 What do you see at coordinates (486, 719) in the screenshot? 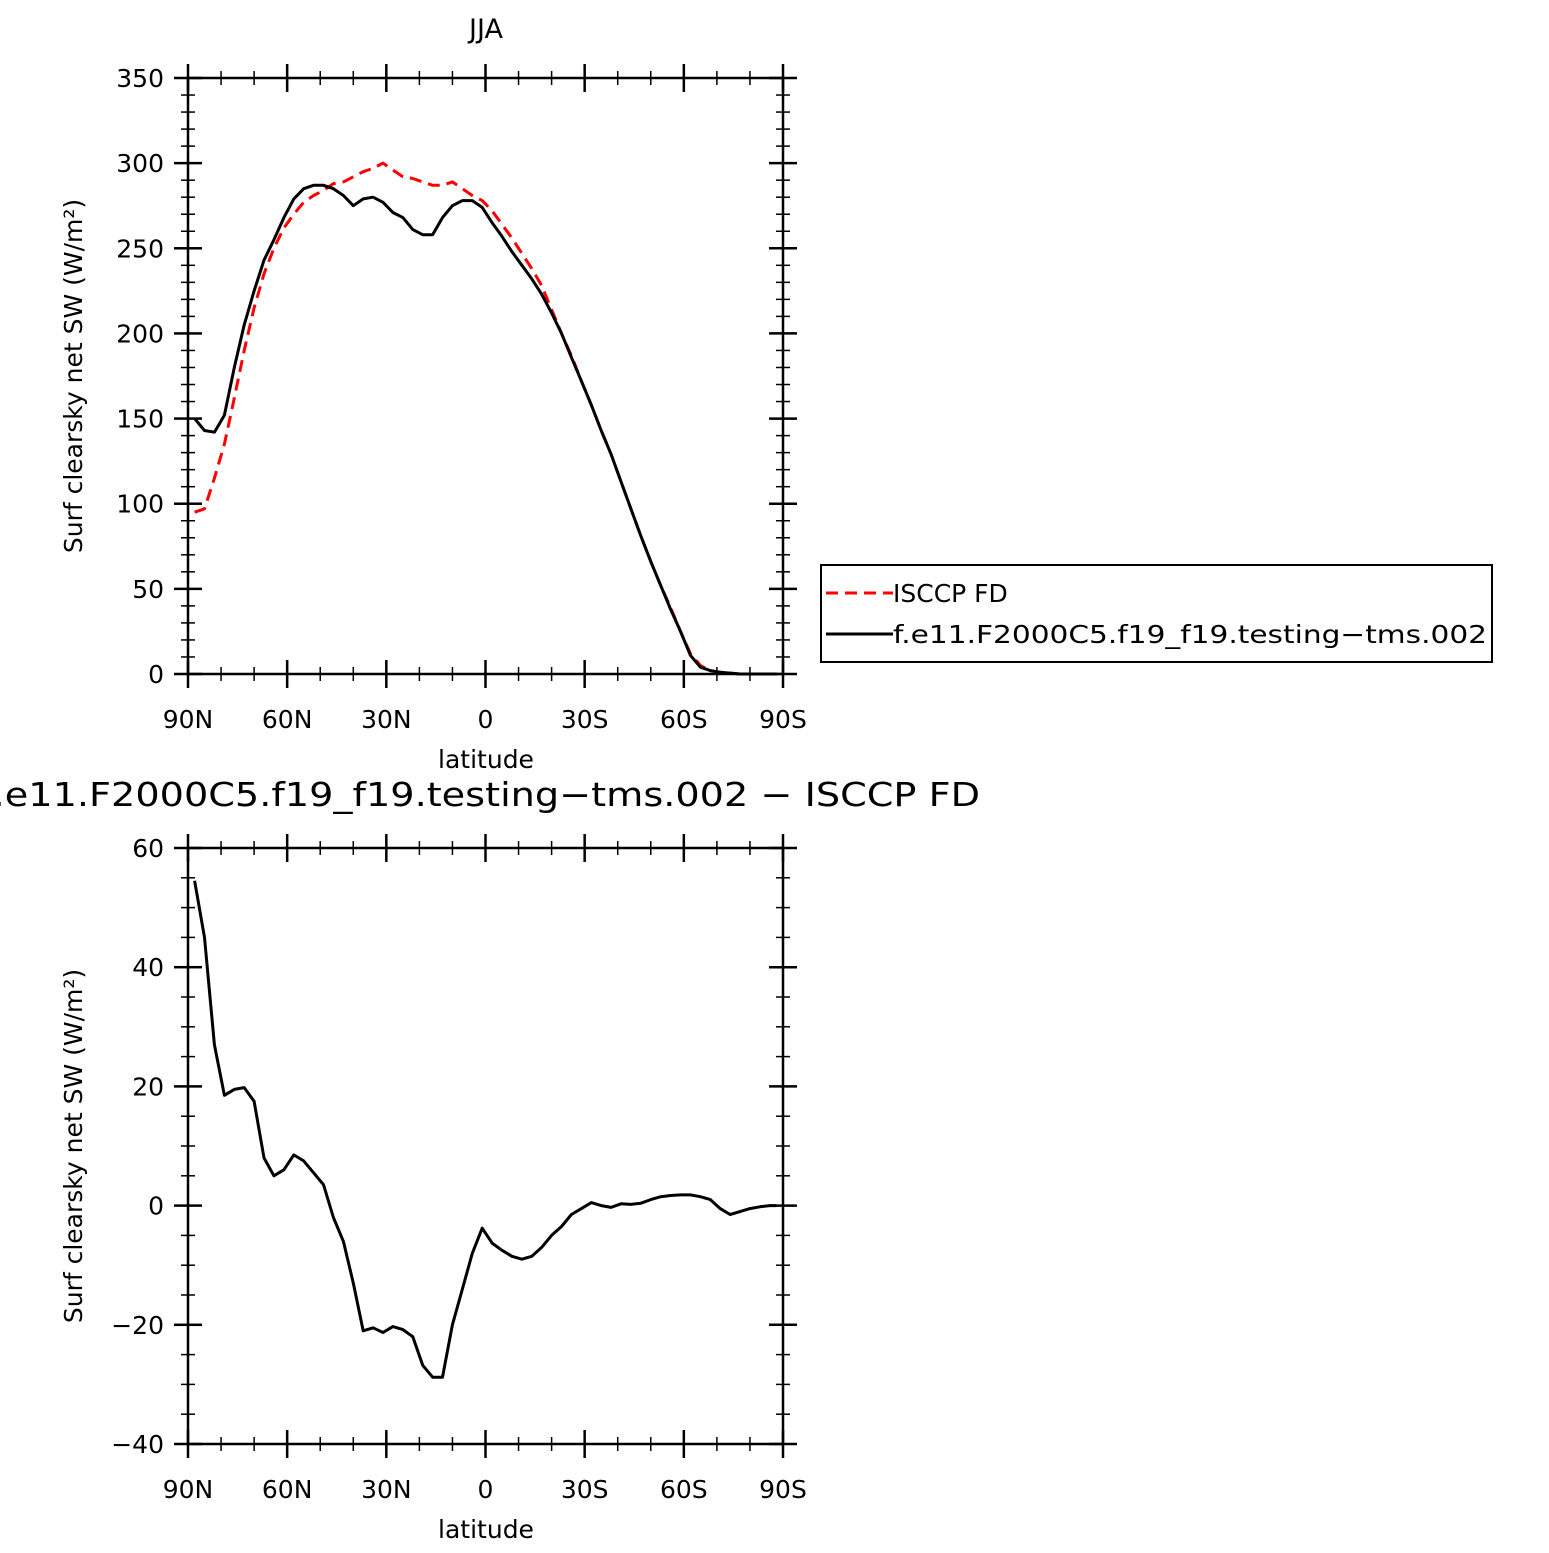
I see `top-x-tick-label: 0` at bounding box center [486, 719].